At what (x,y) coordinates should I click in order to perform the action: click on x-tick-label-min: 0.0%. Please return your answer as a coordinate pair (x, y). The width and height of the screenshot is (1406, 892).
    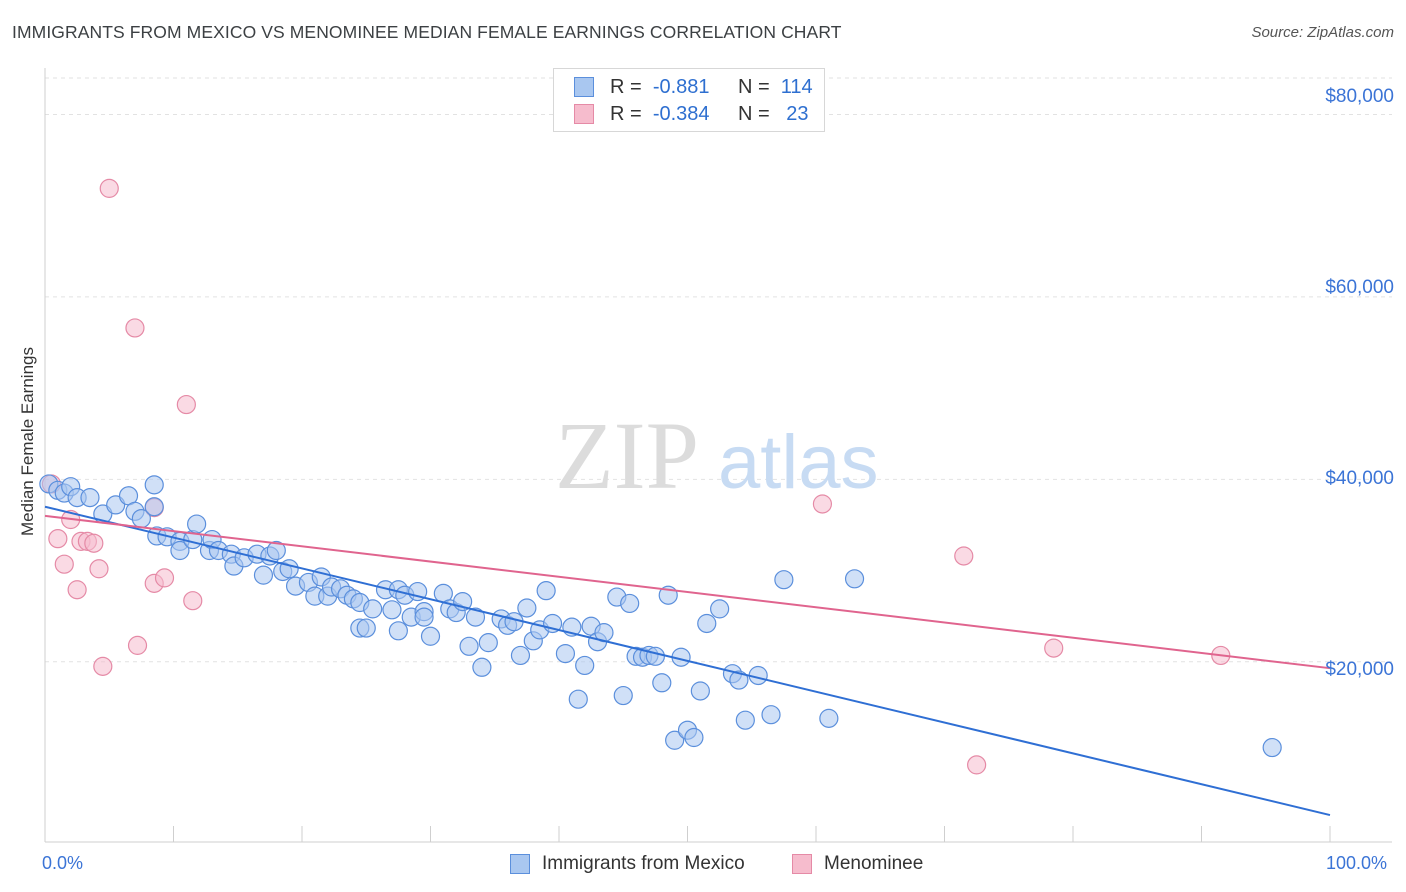
    Looking at the image, I should click on (63, 863).